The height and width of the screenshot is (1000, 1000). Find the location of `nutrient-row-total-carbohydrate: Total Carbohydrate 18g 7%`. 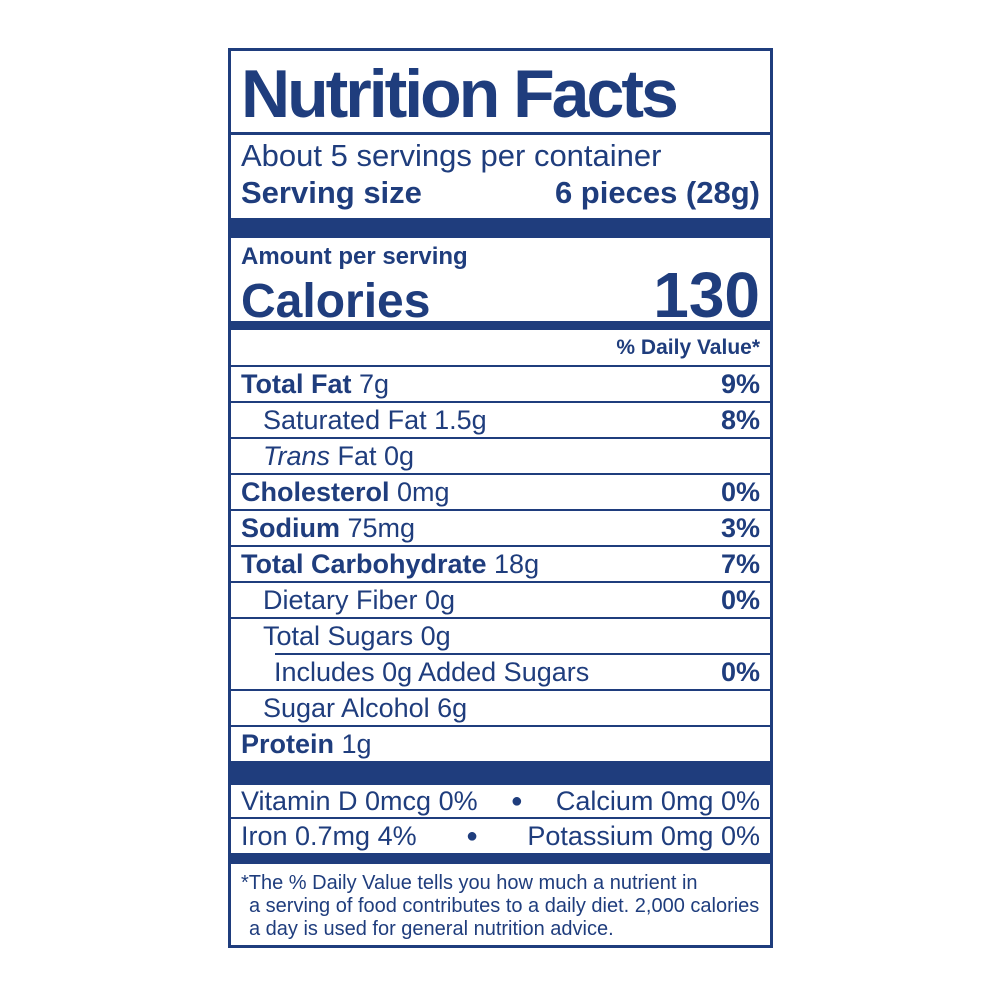

nutrient-row-total-carbohydrate: Total Carbohydrate 18g 7% is located at coordinates (500, 565).